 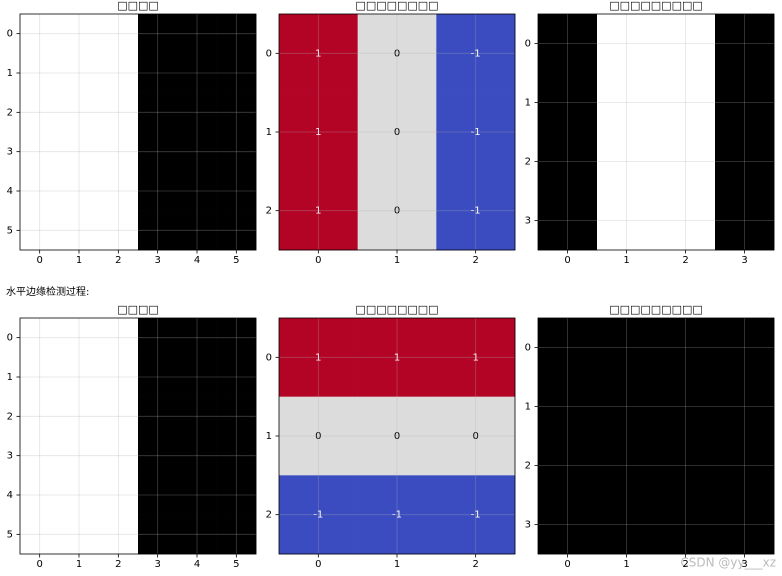 What do you see at coordinates (396, 6) in the screenshot?
I see `chart-title: □□□□□□□□` at bounding box center [396, 6].